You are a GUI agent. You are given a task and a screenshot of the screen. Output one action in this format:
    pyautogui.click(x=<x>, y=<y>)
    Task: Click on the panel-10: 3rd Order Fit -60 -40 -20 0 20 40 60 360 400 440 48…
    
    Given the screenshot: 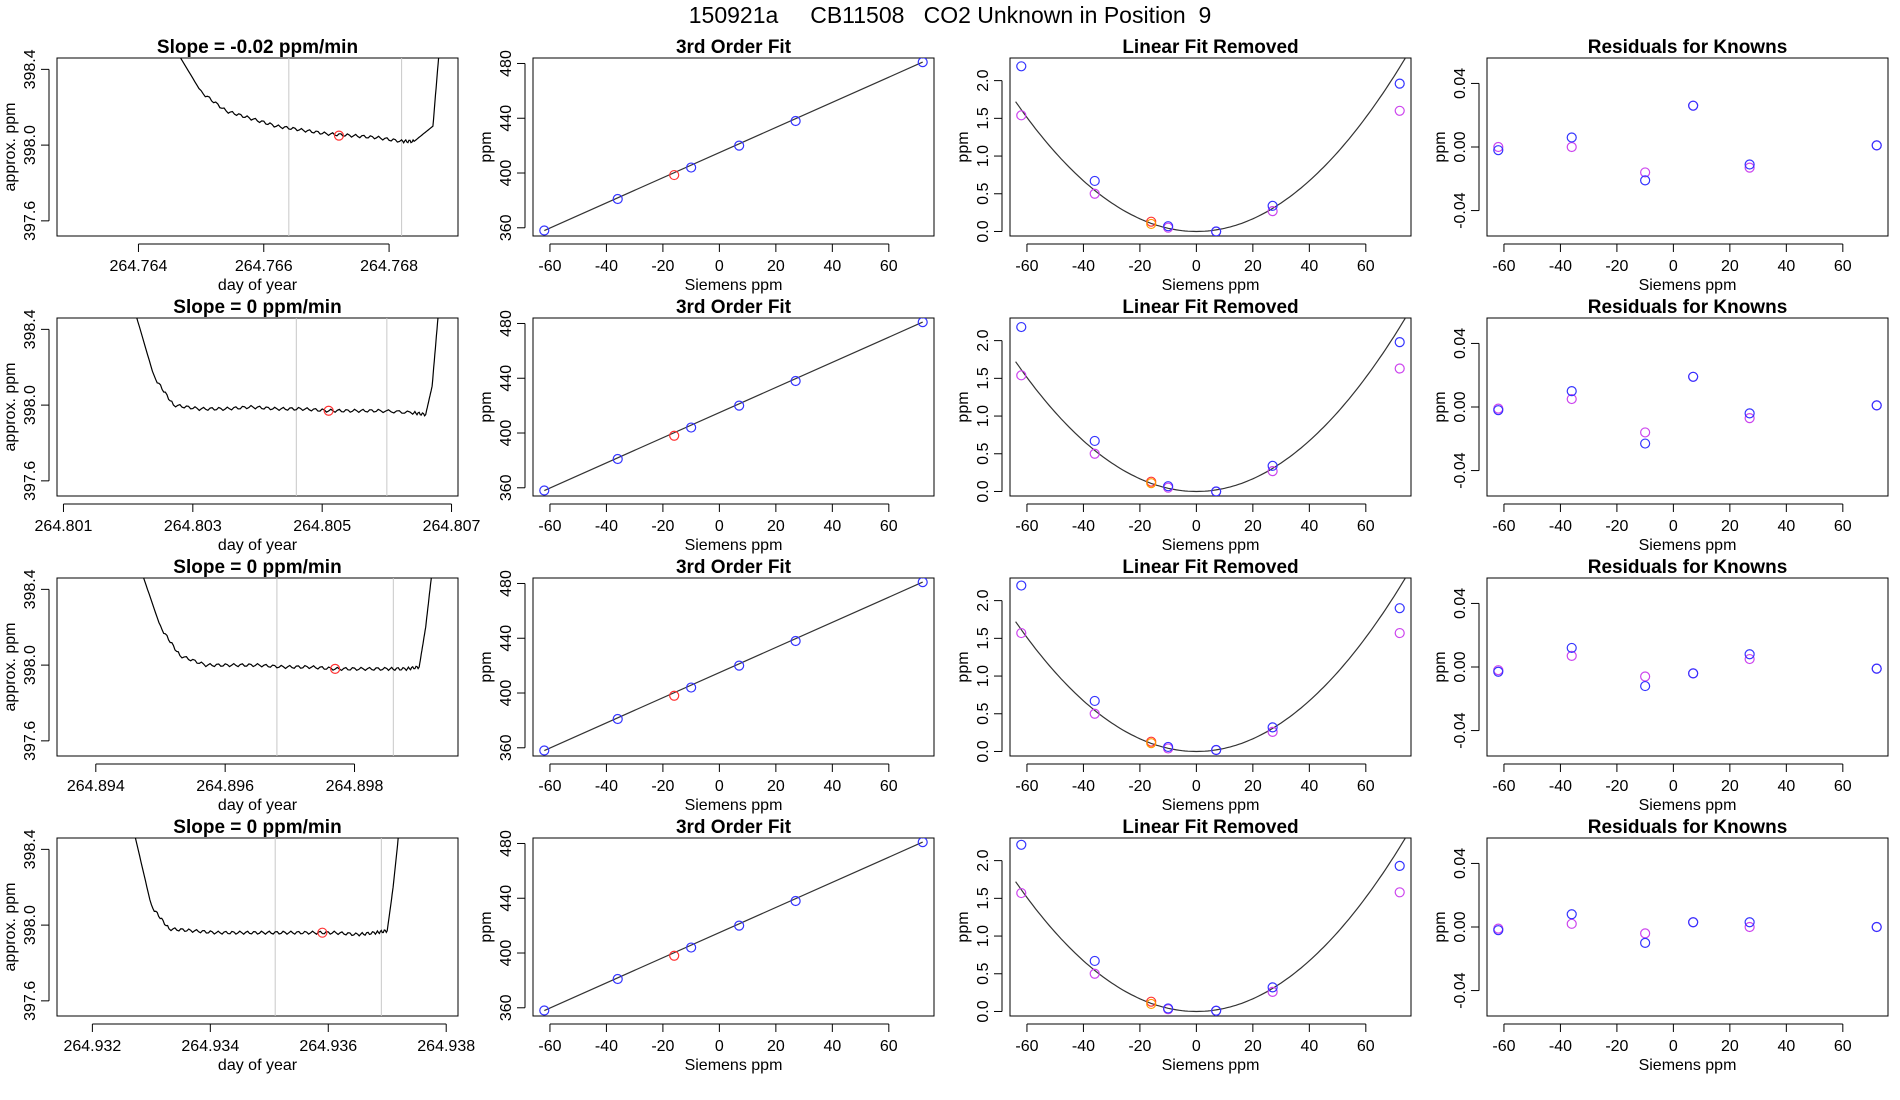 What is the action you would take?
    pyautogui.click(x=706, y=685)
    